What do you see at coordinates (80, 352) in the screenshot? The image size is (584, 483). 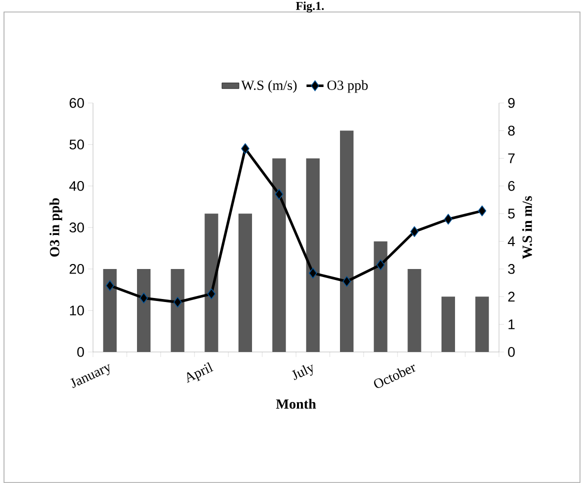 I see `y-tick-label: 0` at bounding box center [80, 352].